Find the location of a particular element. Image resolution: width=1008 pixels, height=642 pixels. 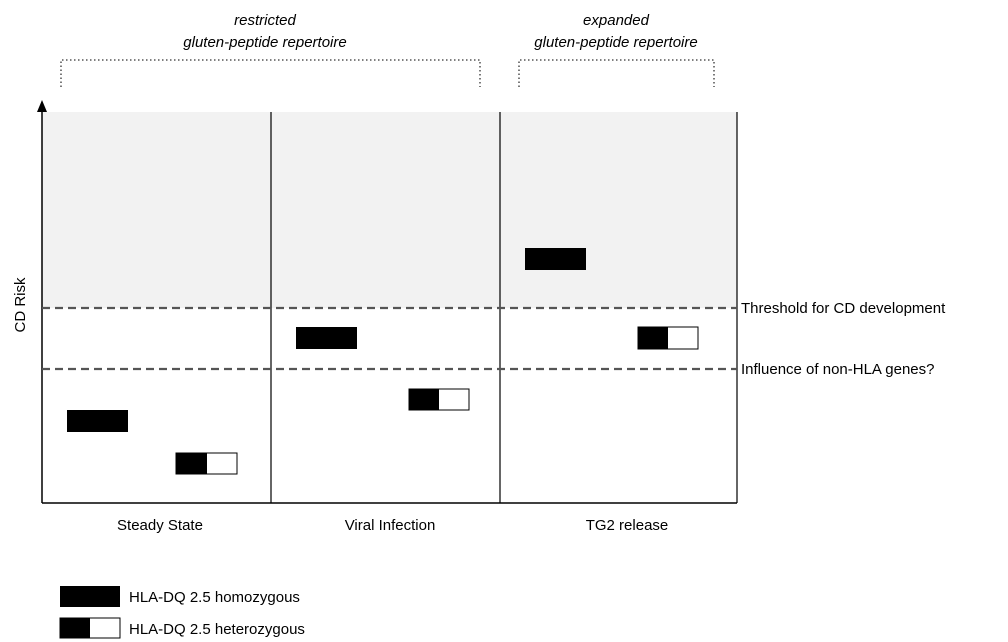

column-label-steady-state: Steady State is located at coordinates (160, 525).